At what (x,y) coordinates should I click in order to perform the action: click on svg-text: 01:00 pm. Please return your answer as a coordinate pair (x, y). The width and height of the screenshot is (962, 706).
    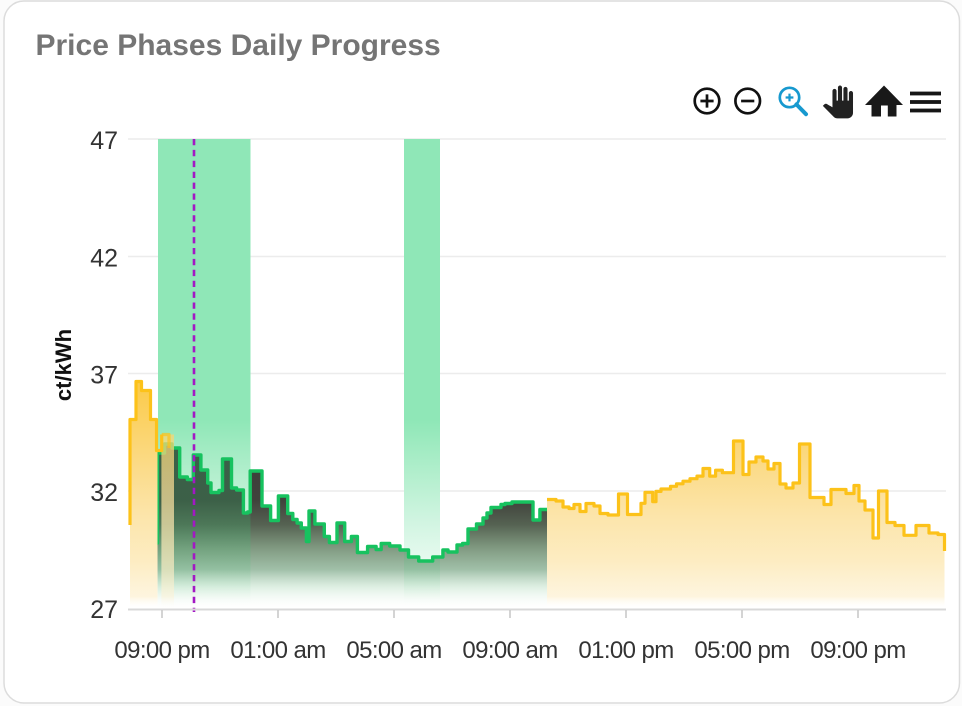
    Looking at the image, I should click on (625, 650).